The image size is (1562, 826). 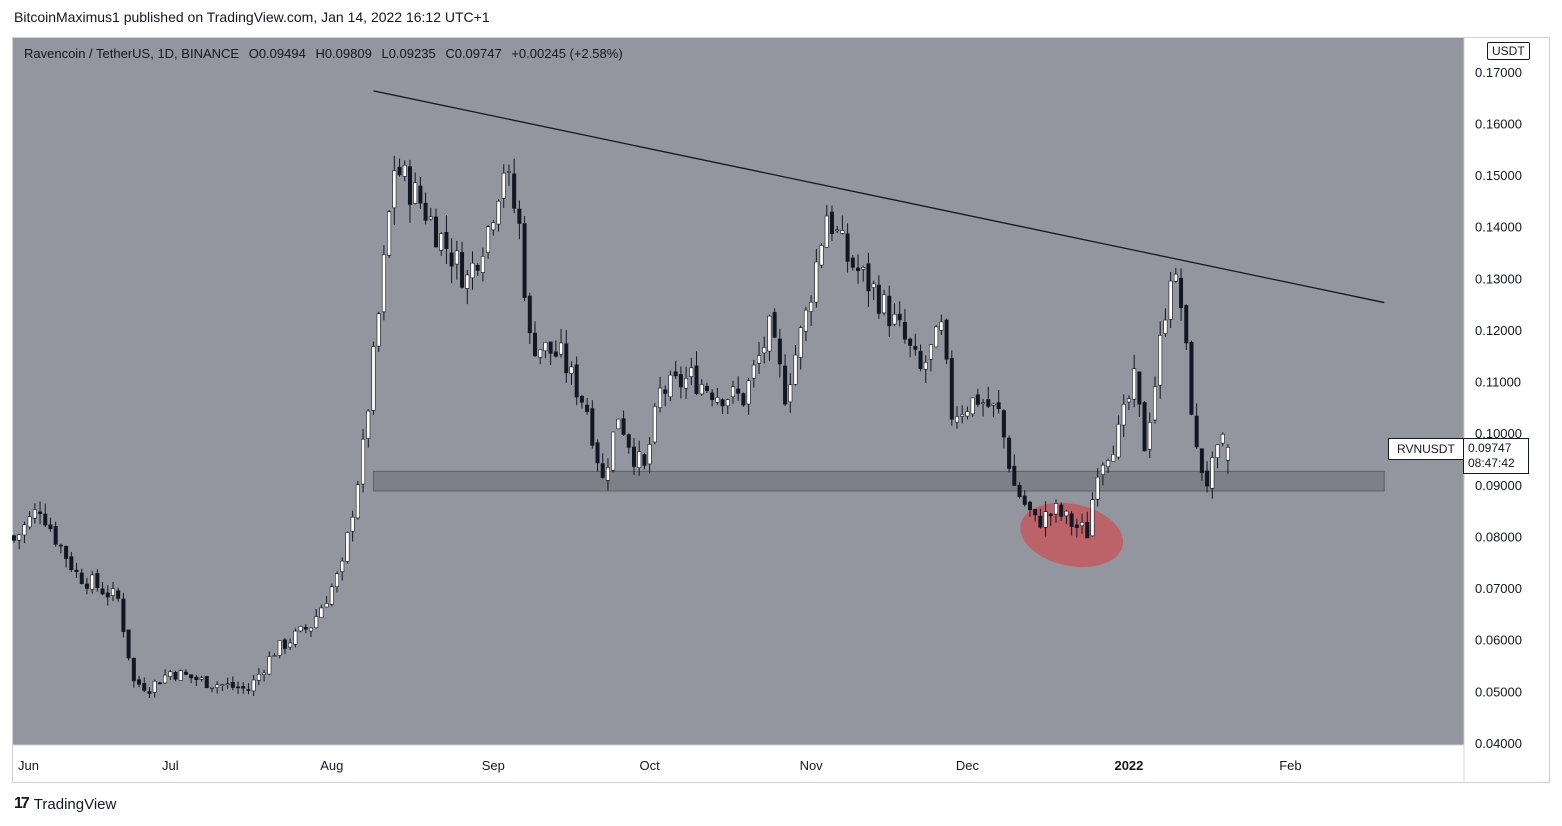 What do you see at coordinates (320, 53) in the screenshot?
I see `high-label: H` at bounding box center [320, 53].